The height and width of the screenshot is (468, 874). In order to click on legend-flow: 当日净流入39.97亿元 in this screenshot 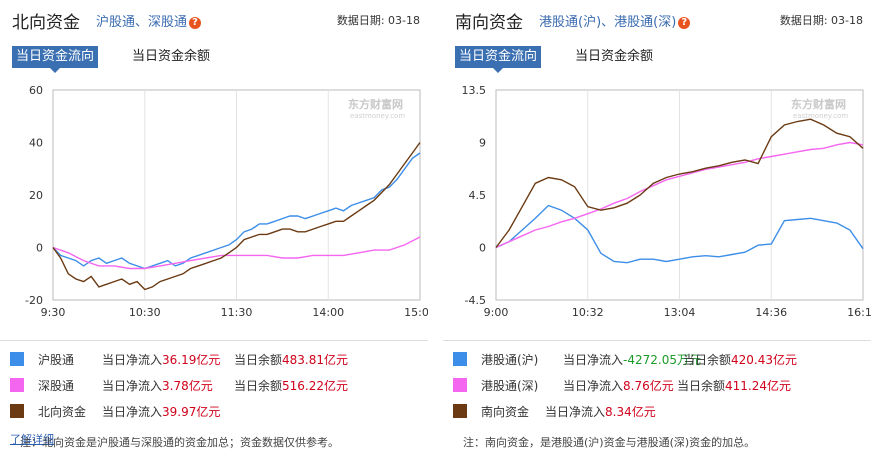, I will do `click(161, 411)`.